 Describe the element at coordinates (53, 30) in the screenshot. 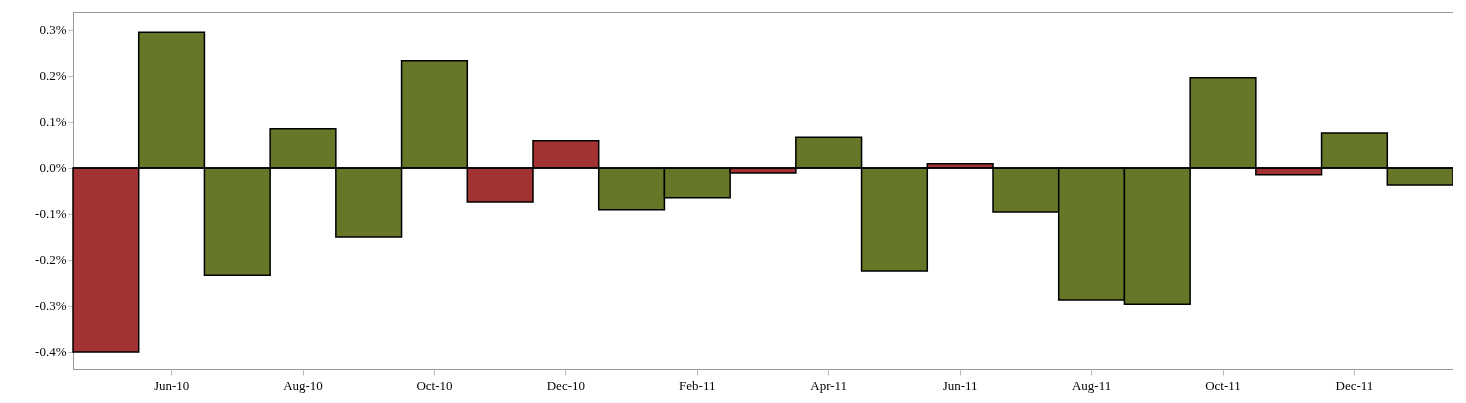

I see `y-tick-label: 0.3%` at that location.